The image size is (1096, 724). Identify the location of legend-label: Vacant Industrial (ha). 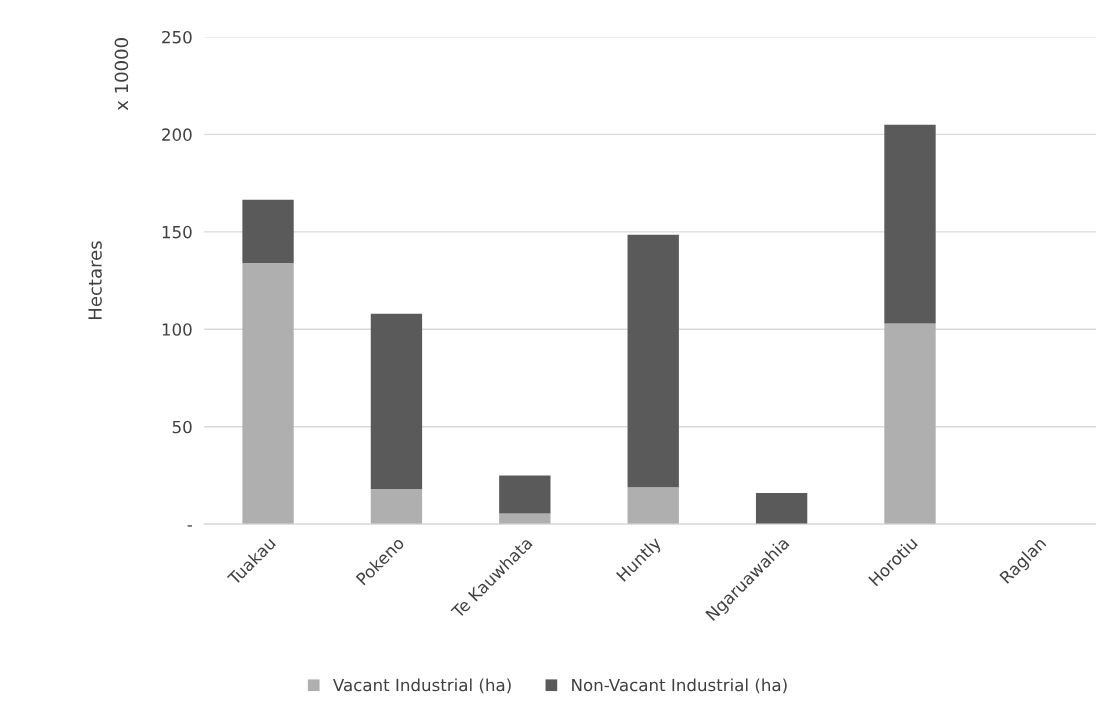
(422, 686).